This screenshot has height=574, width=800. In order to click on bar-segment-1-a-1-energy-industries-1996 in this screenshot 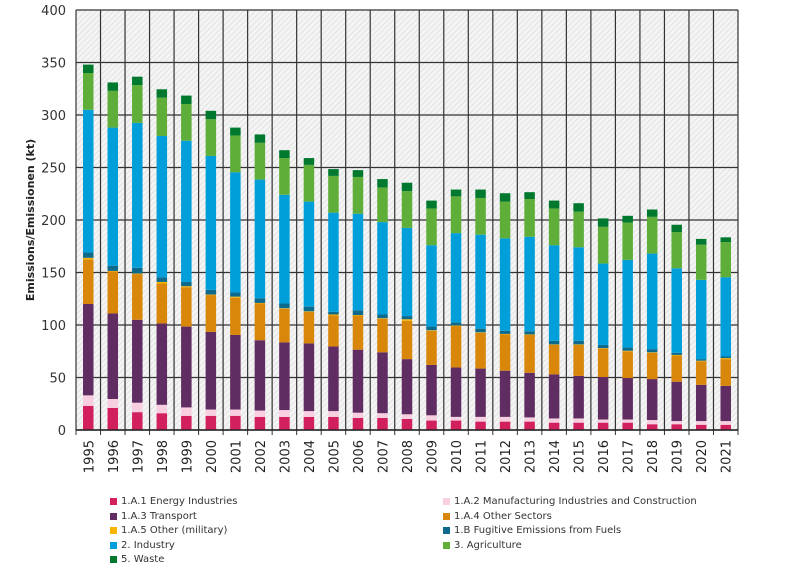, I will do `click(113, 418)`.